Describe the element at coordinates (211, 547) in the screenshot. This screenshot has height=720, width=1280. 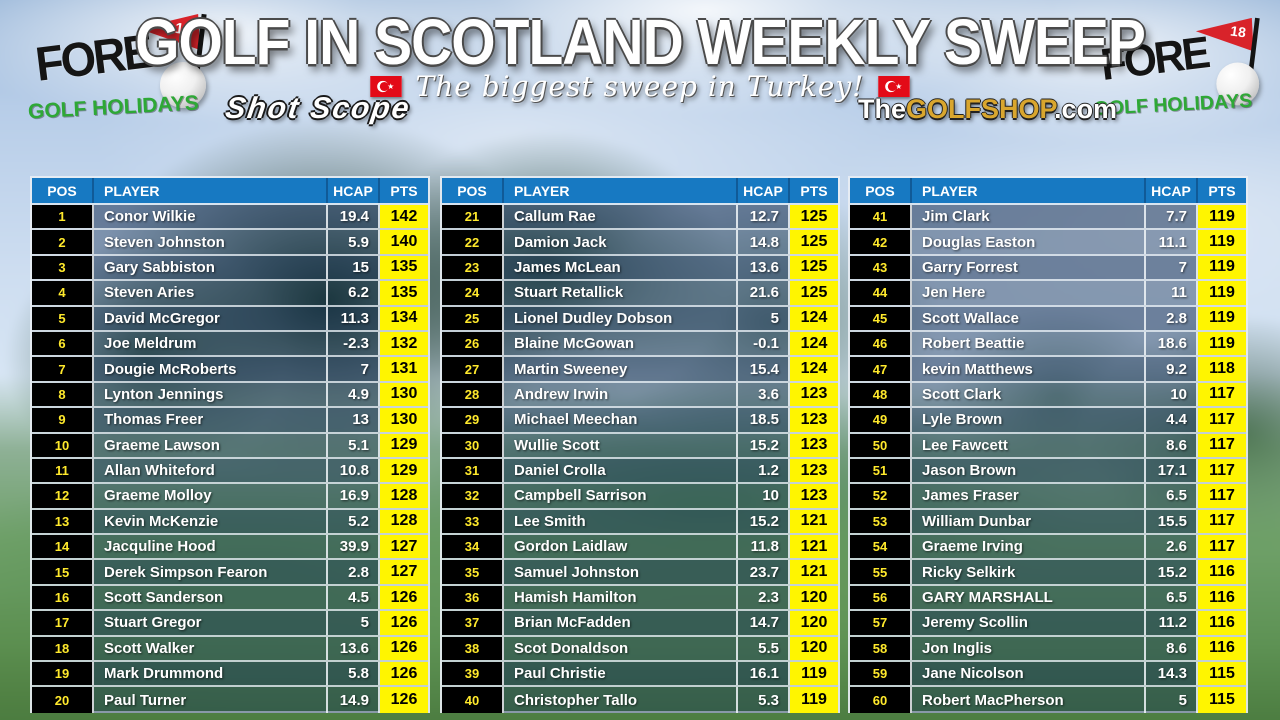
I see `player-cell: Jacquline Hood` at that location.